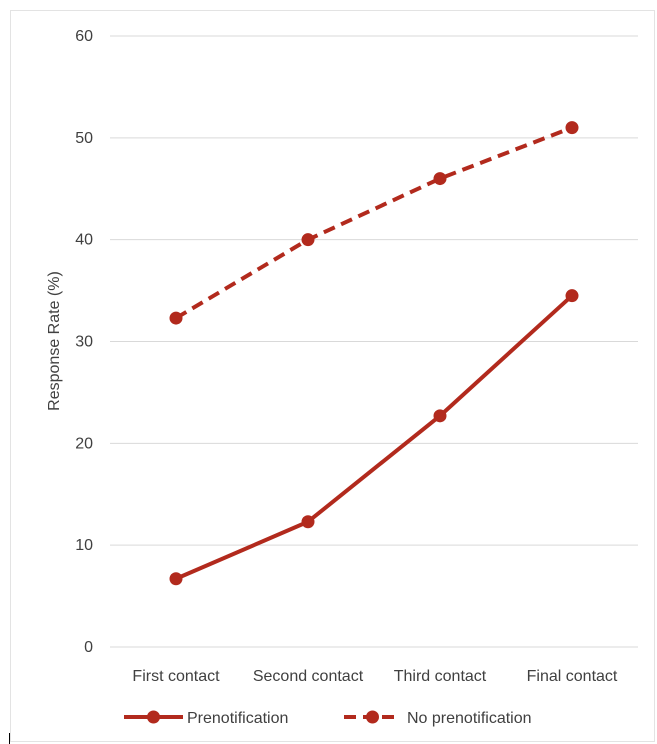  Describe the element at coordinates (572, 676) in the screenshot. I see `x-tick-label: Final contact` at that location.